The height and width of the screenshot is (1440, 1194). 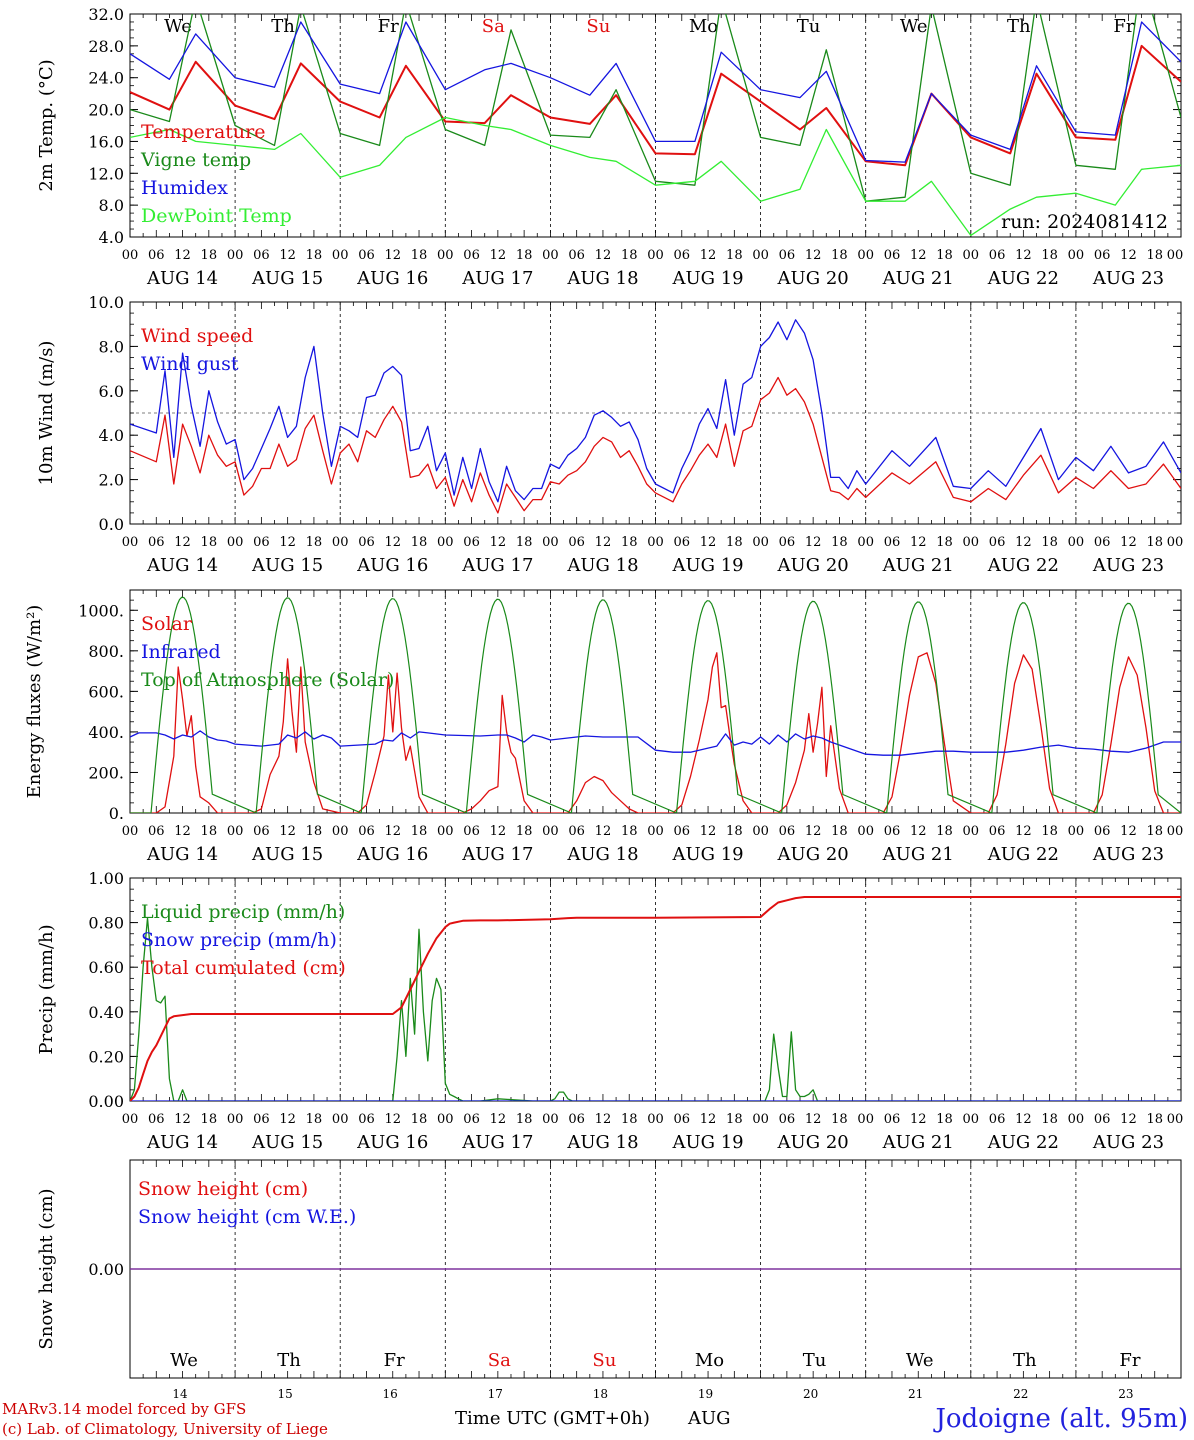 What do you see at coordinates (106, 732) in the screenshot?
I see `y-tick-label: 400.` at bounding box center [106, 732].